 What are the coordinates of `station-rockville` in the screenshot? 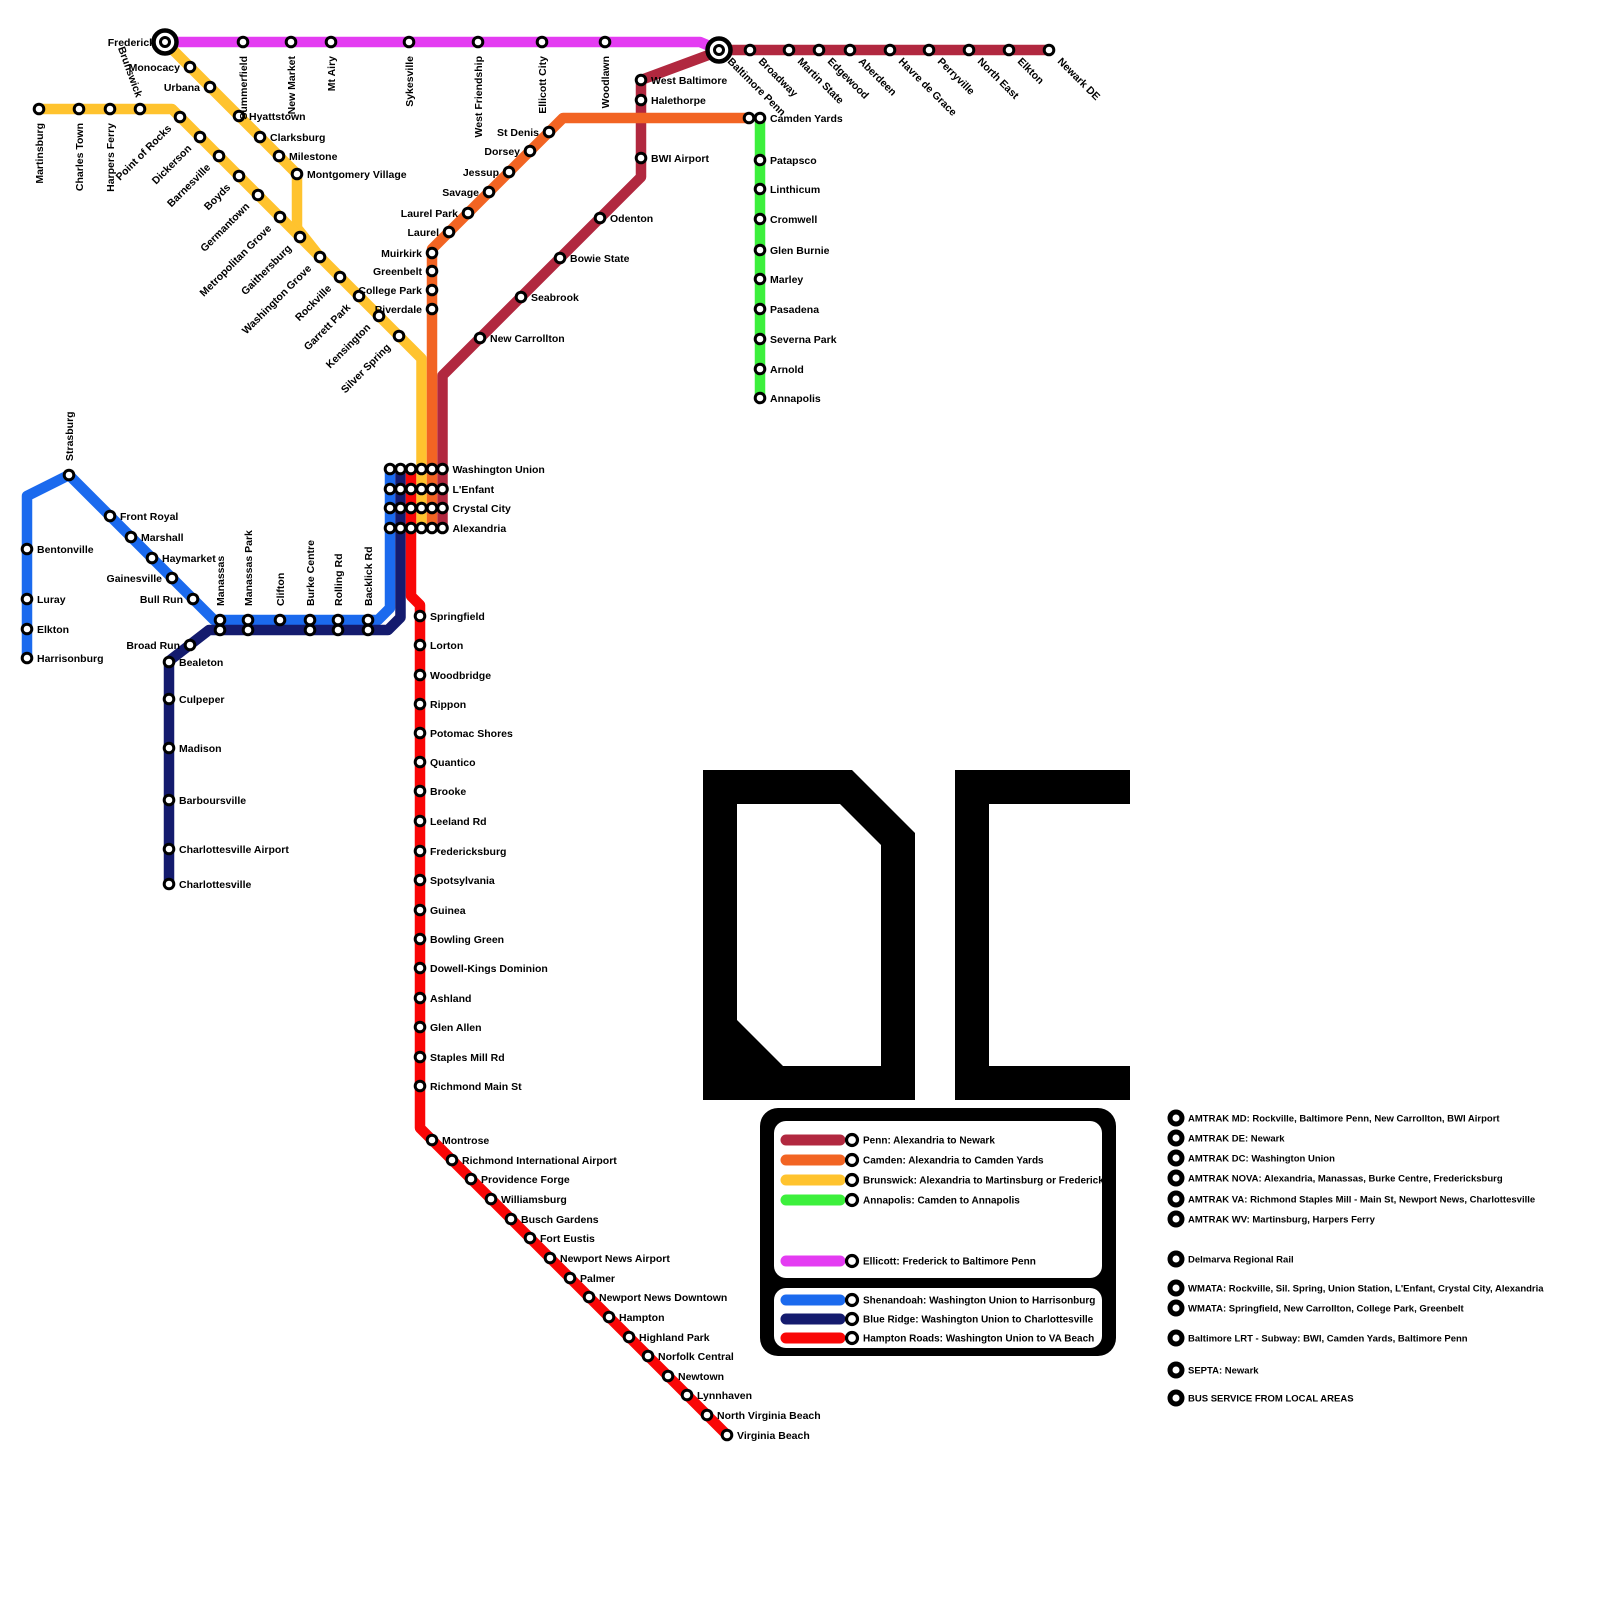 It's located at (340, 277).